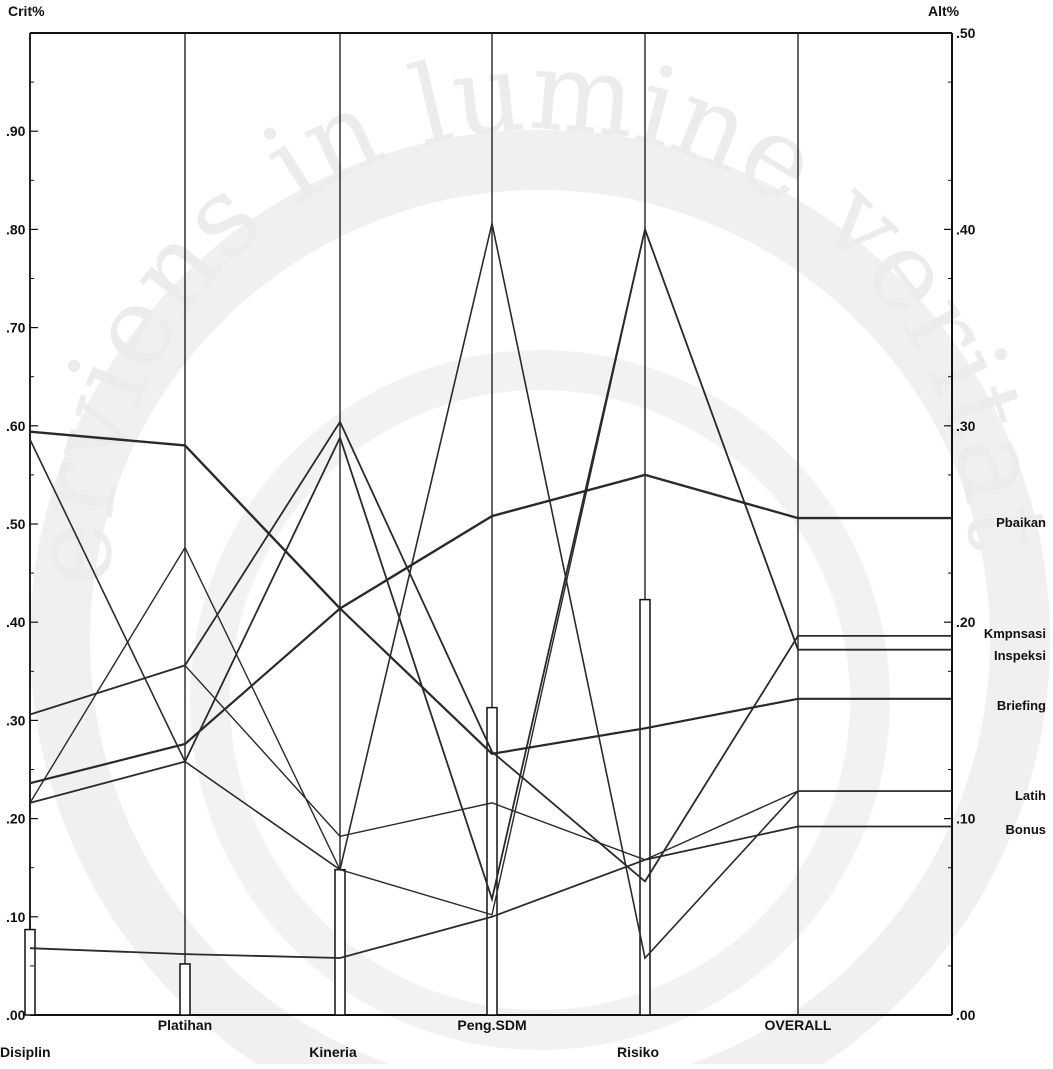 Image resolution: width=1053 pixels, height=1069 pixels. I want to click on alternative-label: Briefing, so click(1021, 705).